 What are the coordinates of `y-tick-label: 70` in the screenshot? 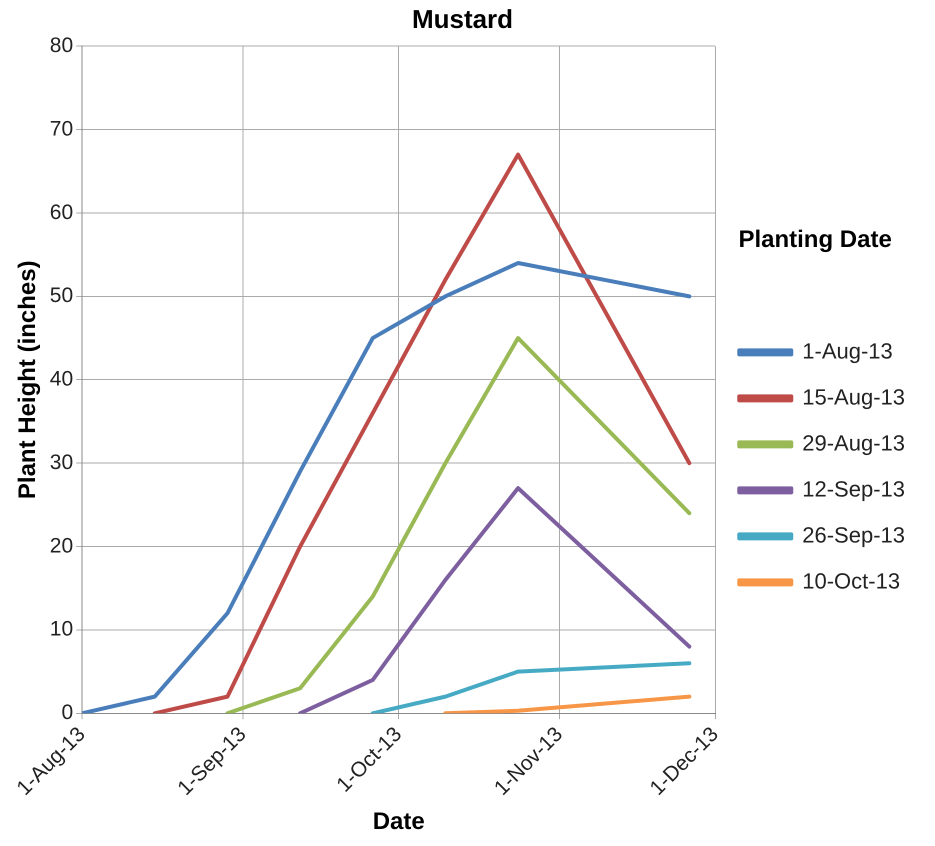 It's located at (62, 128).